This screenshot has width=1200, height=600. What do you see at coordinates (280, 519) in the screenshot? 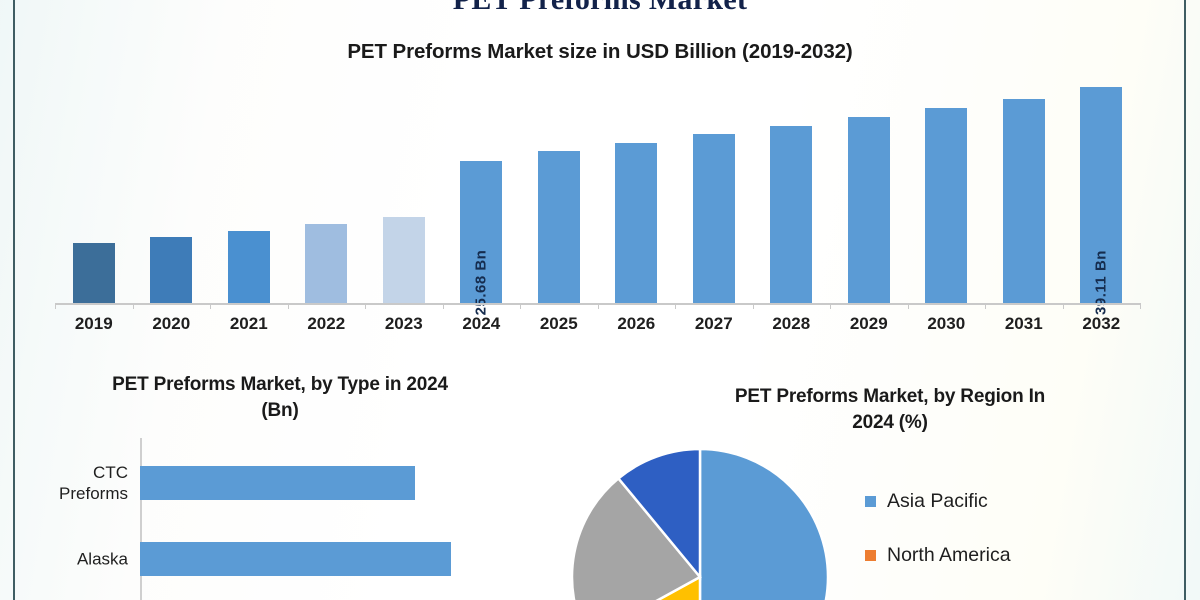
I see `market-by-type-plot-area: CTC Preforms Alaska` at bounding box center [280, 519].